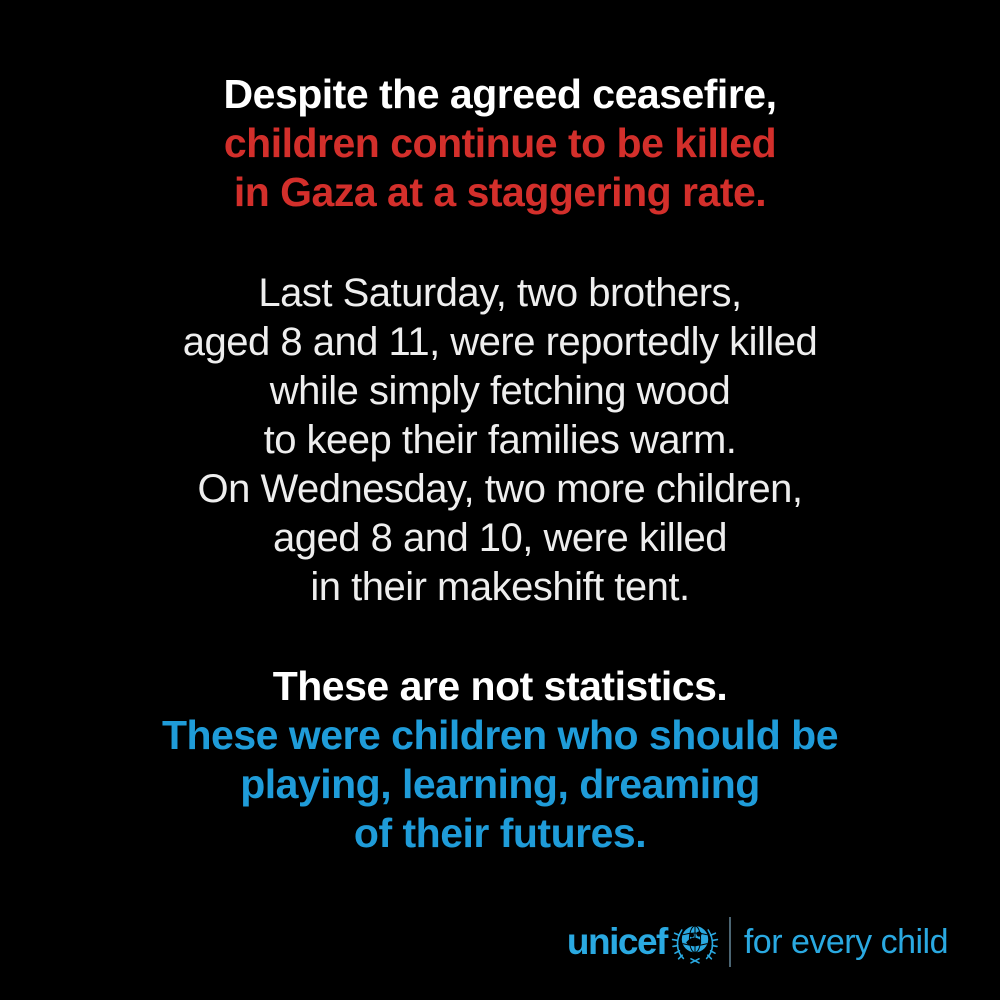 The width and height of the screenshot is (1000, 1000). I want to click on body-line-2: aged 8 and 11, were reportedly killed, so click(500, 342).